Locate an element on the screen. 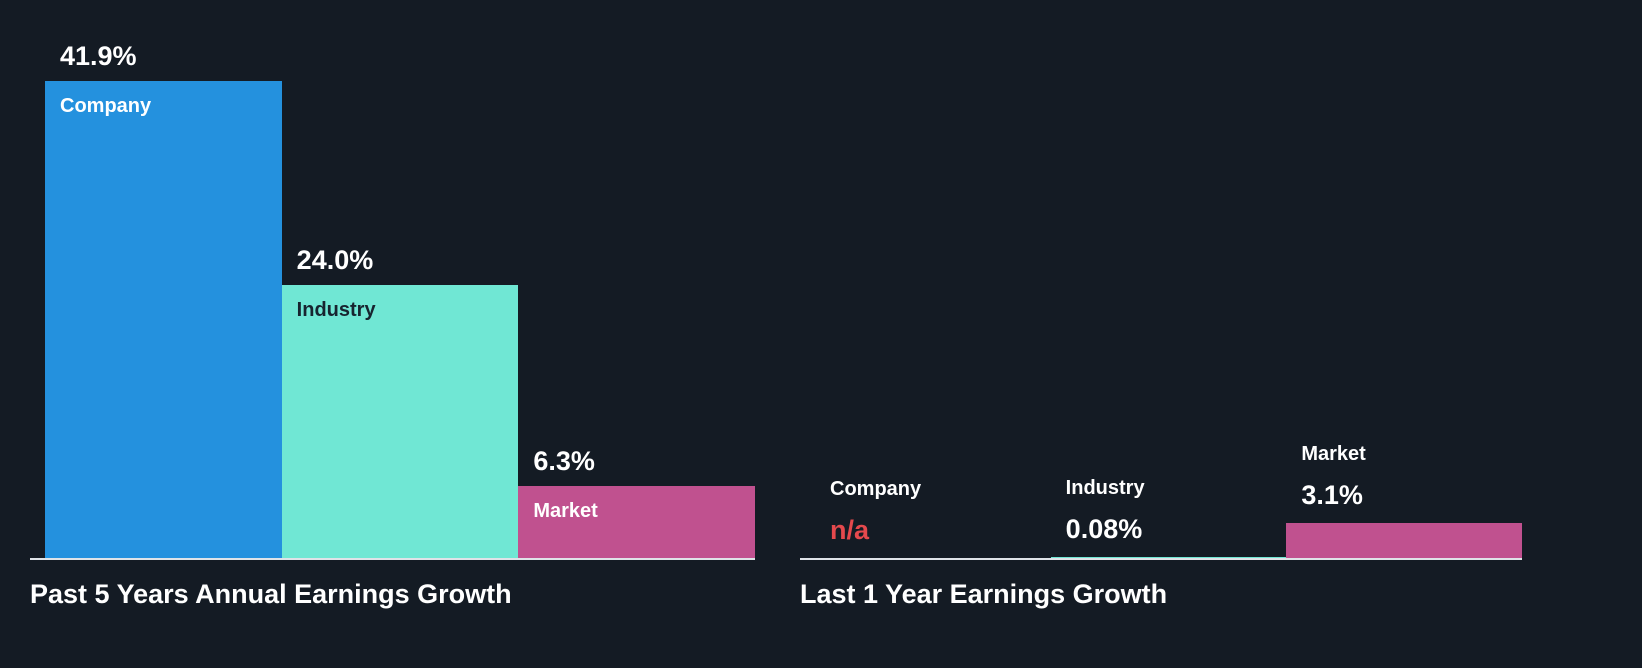 This screenshot has width=1642, height=668. bar-group-industry: Industry 0.08% is located at coordinates (1168, 517).